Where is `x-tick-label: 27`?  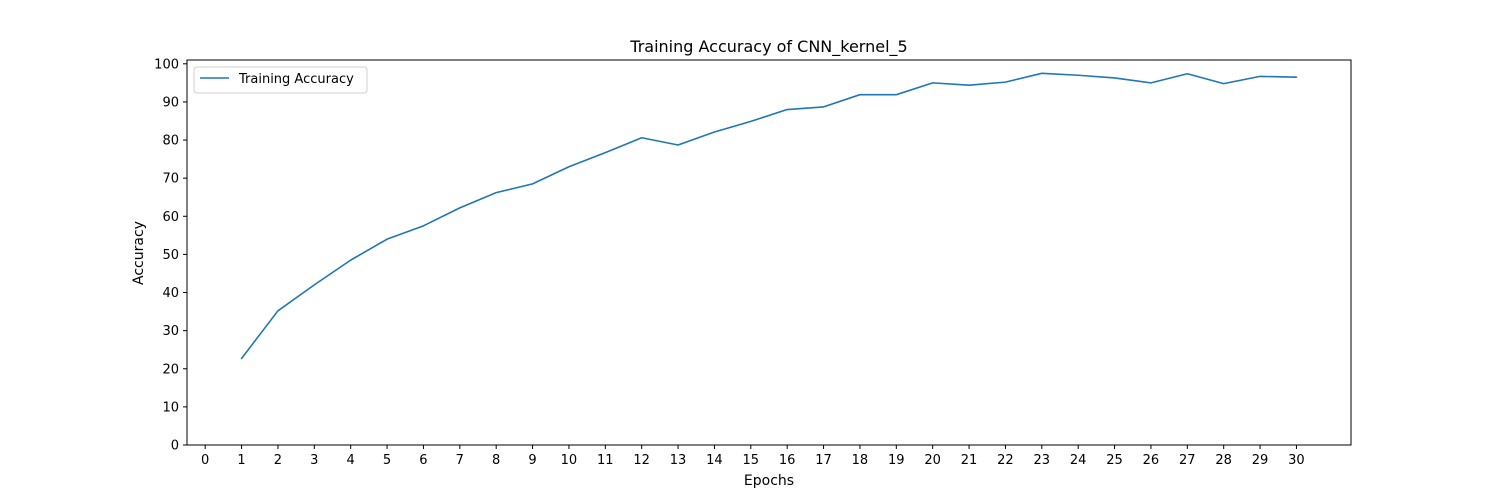 x-tick-label: 27 is located at coordinates (1187, 460).